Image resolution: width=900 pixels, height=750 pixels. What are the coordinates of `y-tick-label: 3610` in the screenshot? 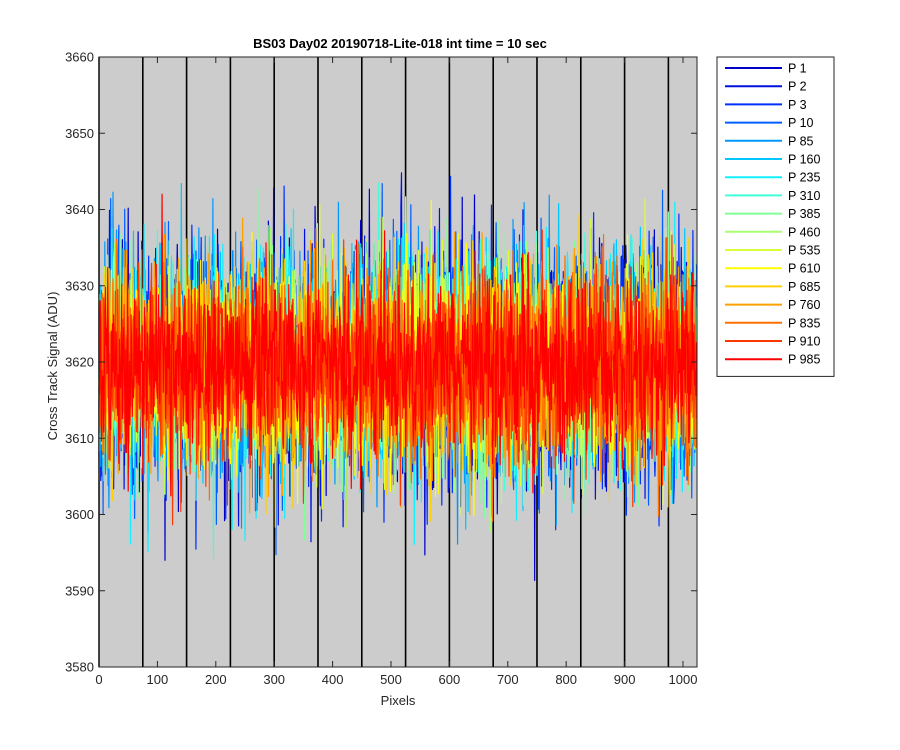 It's located at (79, 438).